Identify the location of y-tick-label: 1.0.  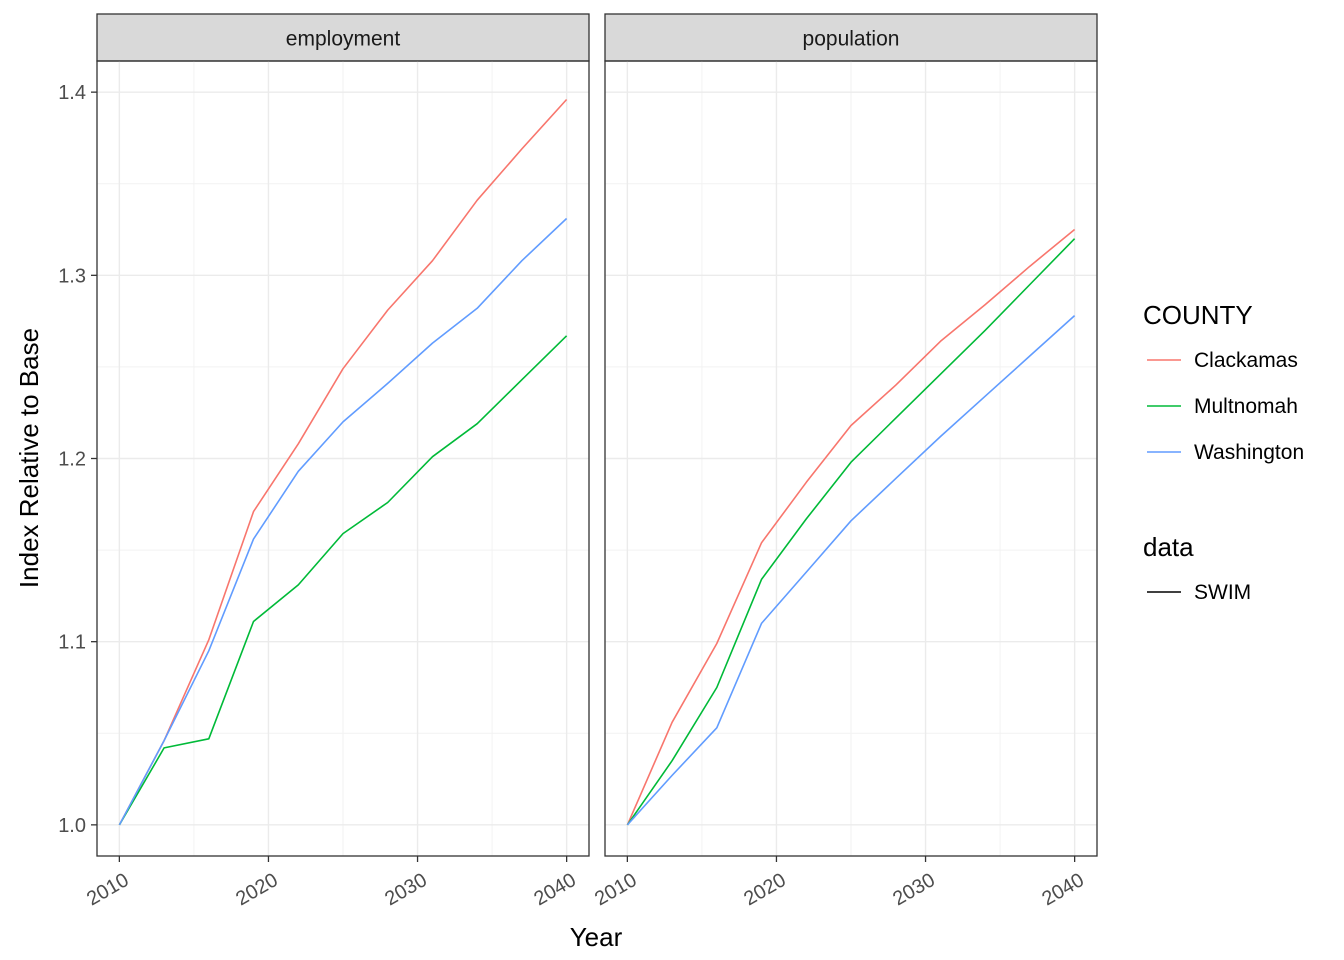
(72, 826).